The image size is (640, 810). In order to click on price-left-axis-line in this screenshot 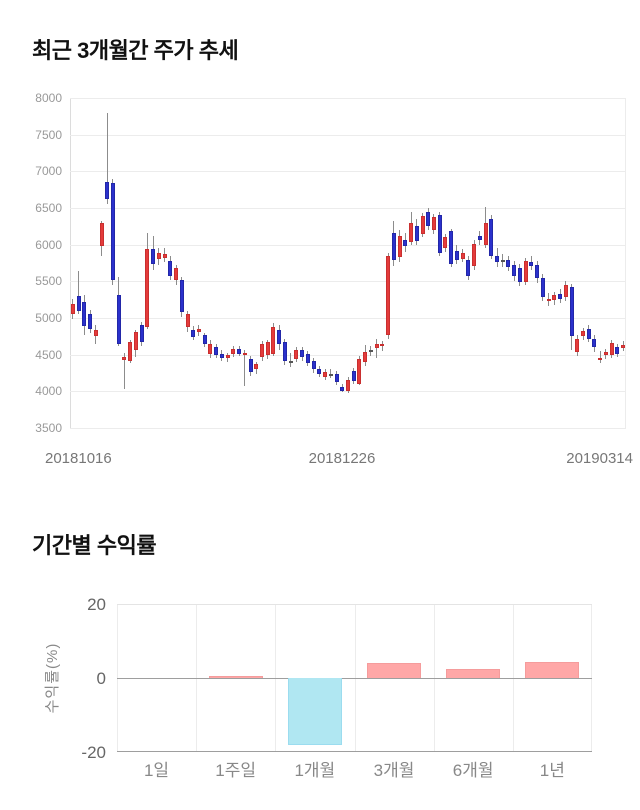, I will do `click(70, 263)`.